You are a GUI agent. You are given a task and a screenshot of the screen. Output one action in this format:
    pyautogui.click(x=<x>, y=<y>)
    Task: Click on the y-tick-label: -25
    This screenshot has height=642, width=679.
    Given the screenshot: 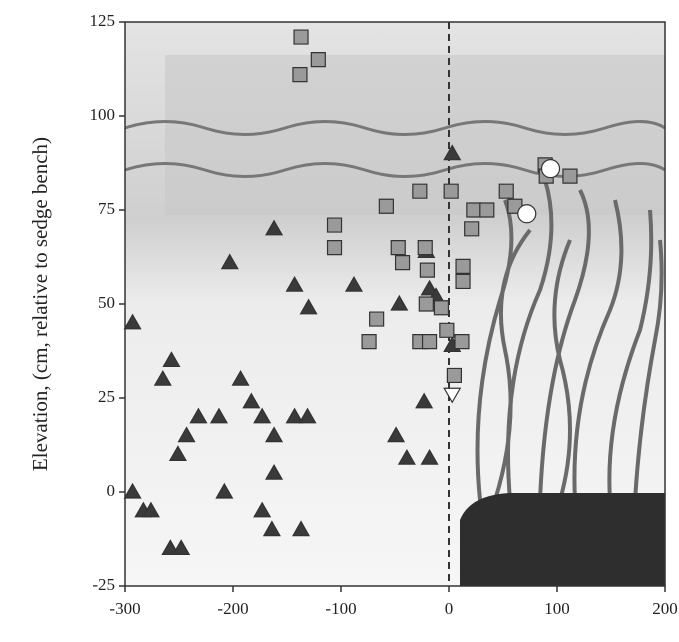 What is the action you would take?
    pyautogui.click(x=103, y=584)
    